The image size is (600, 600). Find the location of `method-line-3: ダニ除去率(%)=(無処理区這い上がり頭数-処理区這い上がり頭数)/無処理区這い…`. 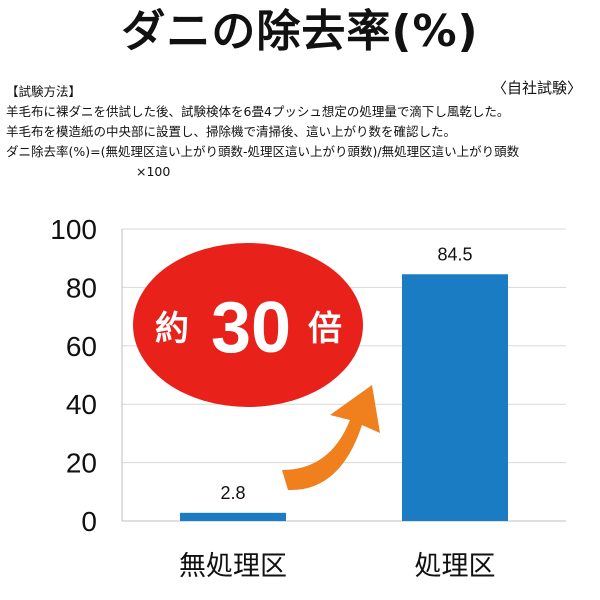

method-line-3: ダニ除去率(%)=(無処理区這い上がり頭数-処理区這い上がり頭数)/無処理区這い… is located at coordinates (263, 151).